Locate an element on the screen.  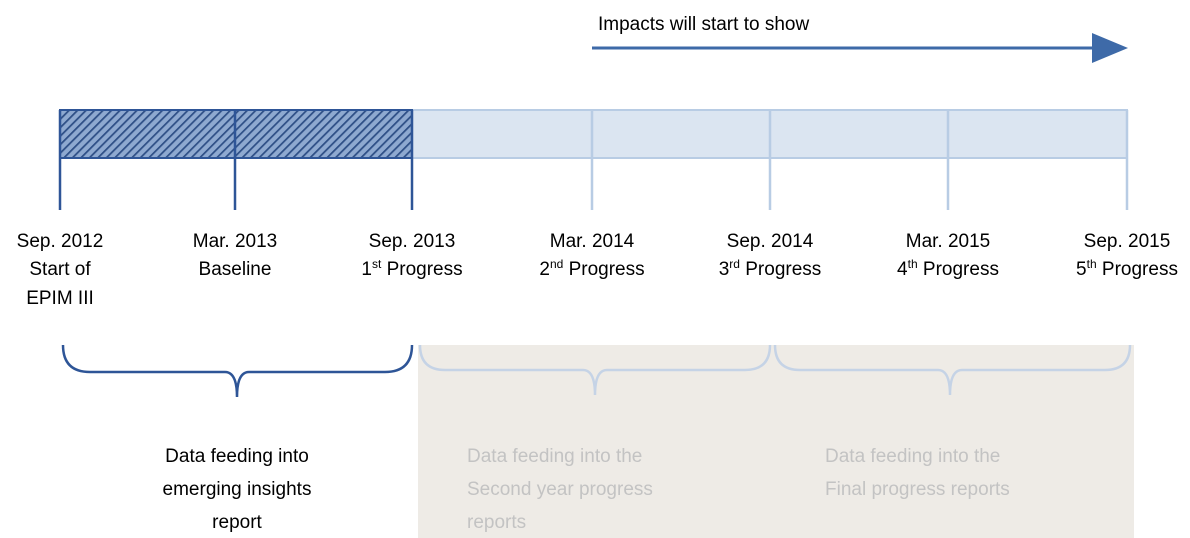
milestone-date: Sep. 2012 is located at coordinates (60, 241).